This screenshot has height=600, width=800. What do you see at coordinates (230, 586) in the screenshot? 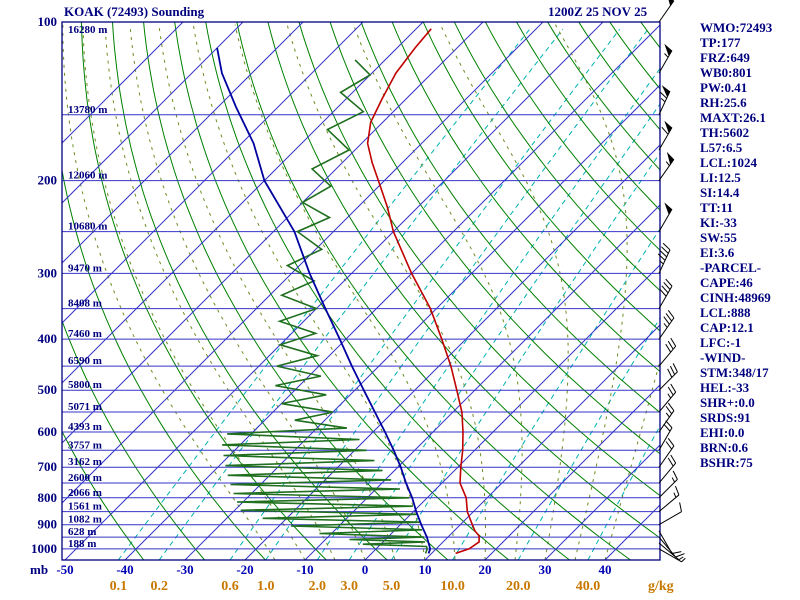
I see `mixing-ratio-tick-label: 0.6` at bounding box center [230, 586].